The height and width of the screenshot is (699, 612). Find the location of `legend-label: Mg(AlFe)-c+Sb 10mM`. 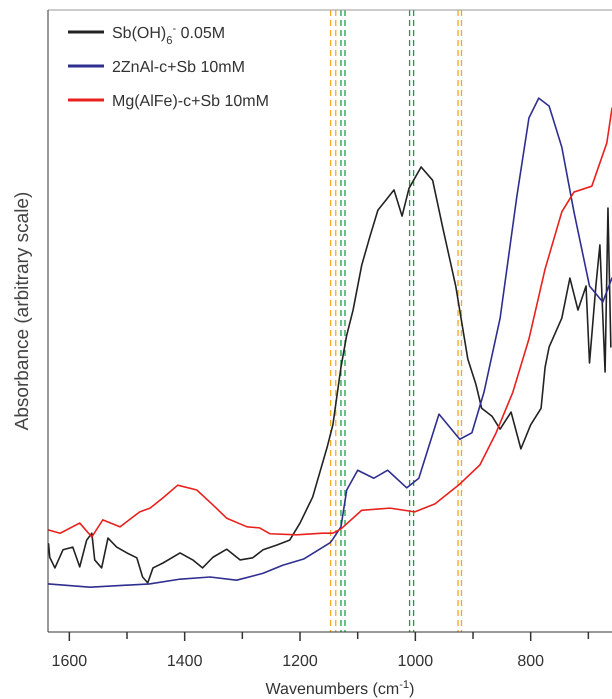

legend-label: Mg(AlFe)-c+Sb 10mM is located at coordinates (190, 101).